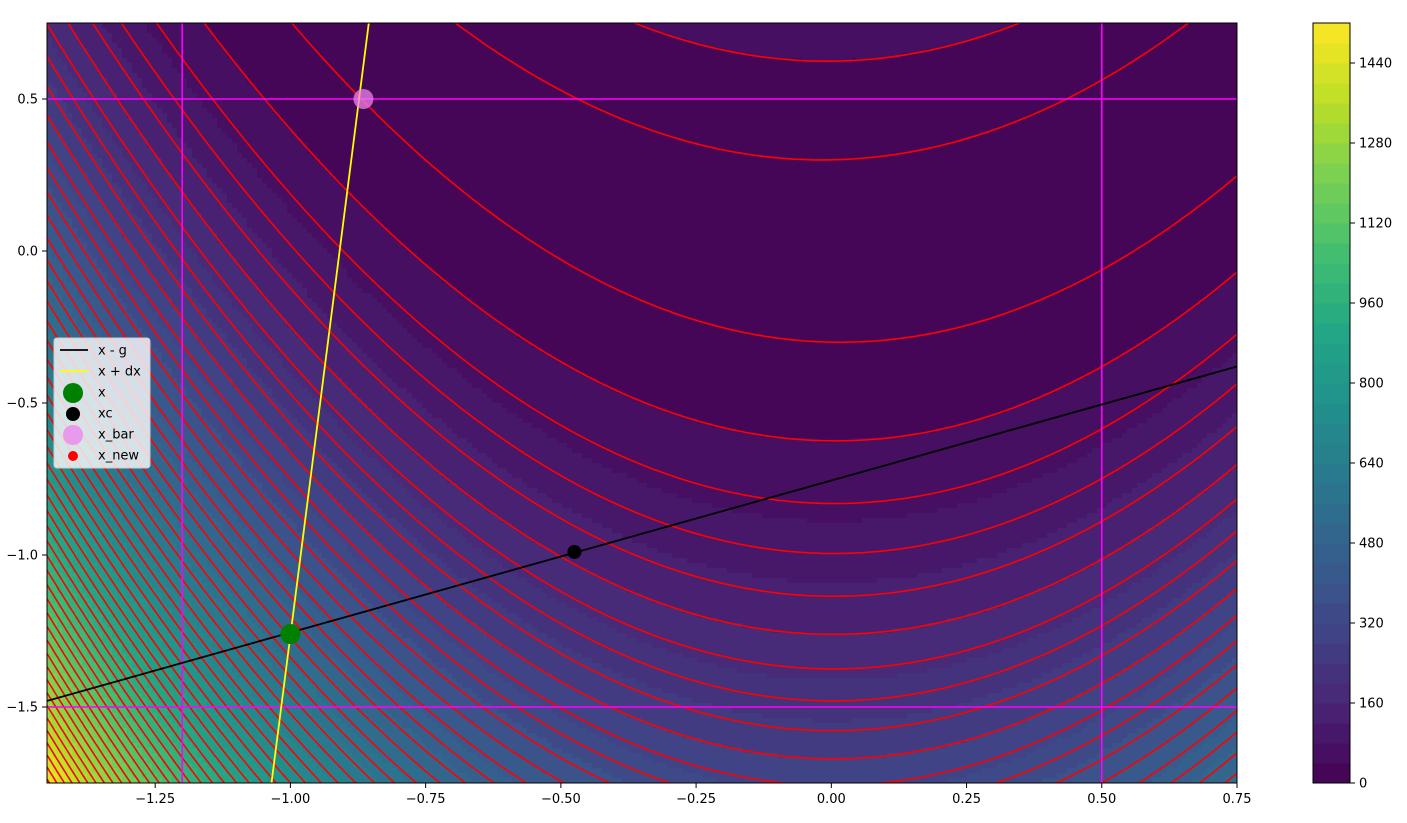 Image resolution: width=1407 pixels, height=823 pixels. What do you see at coordinates (1352, 407) in the screenshot?
I see `colorbar: 0 160 320 480 640 800 960 1120 1280 1440` at bounding box center [1352, 407].